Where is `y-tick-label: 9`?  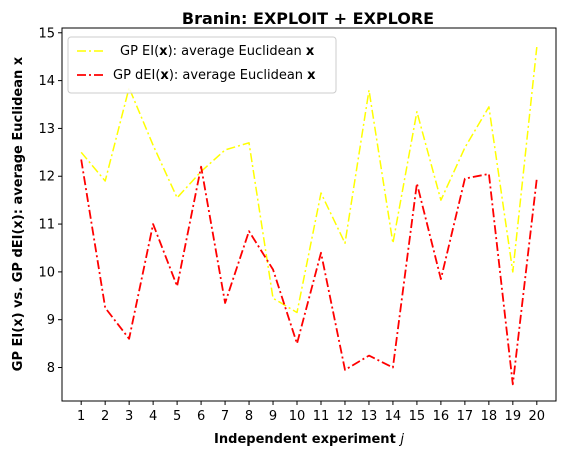
y-tick-label: 9 is located at coordinates (51, 320).